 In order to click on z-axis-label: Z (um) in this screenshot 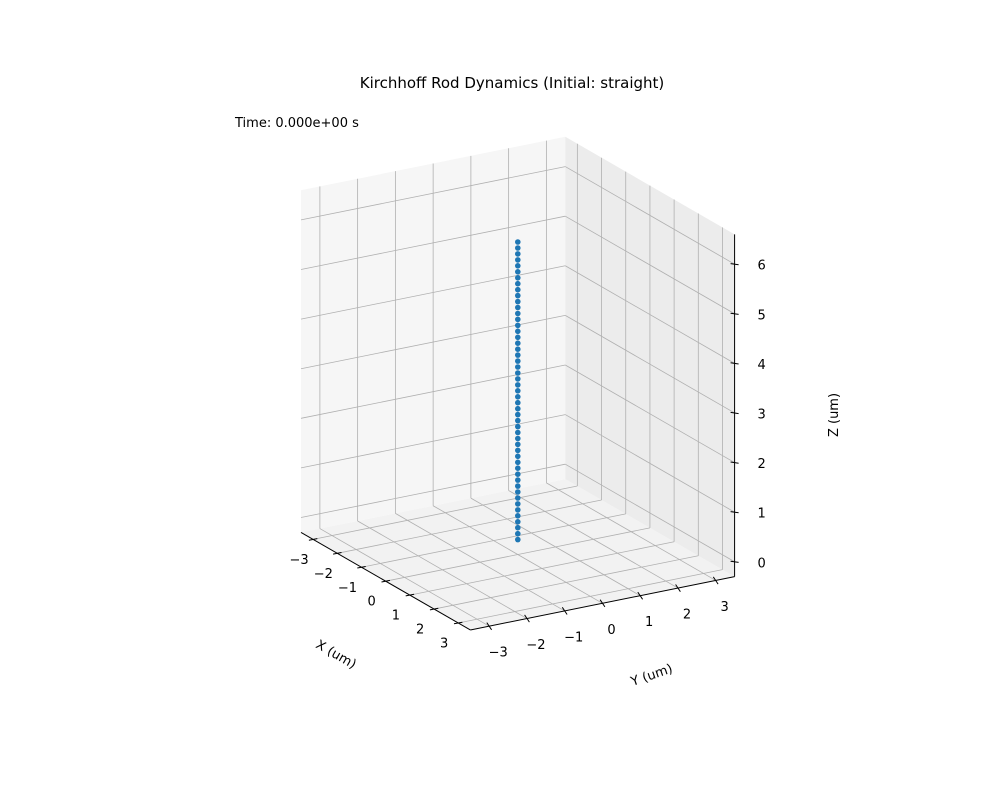, I will do `click(834, 415)`.